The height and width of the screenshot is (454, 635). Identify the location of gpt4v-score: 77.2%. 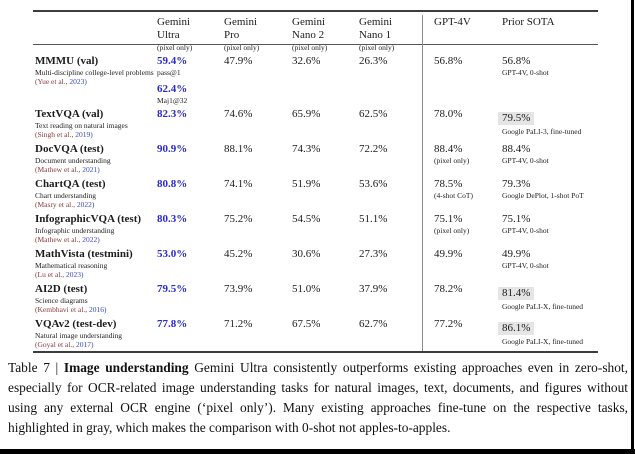
(448, 324).